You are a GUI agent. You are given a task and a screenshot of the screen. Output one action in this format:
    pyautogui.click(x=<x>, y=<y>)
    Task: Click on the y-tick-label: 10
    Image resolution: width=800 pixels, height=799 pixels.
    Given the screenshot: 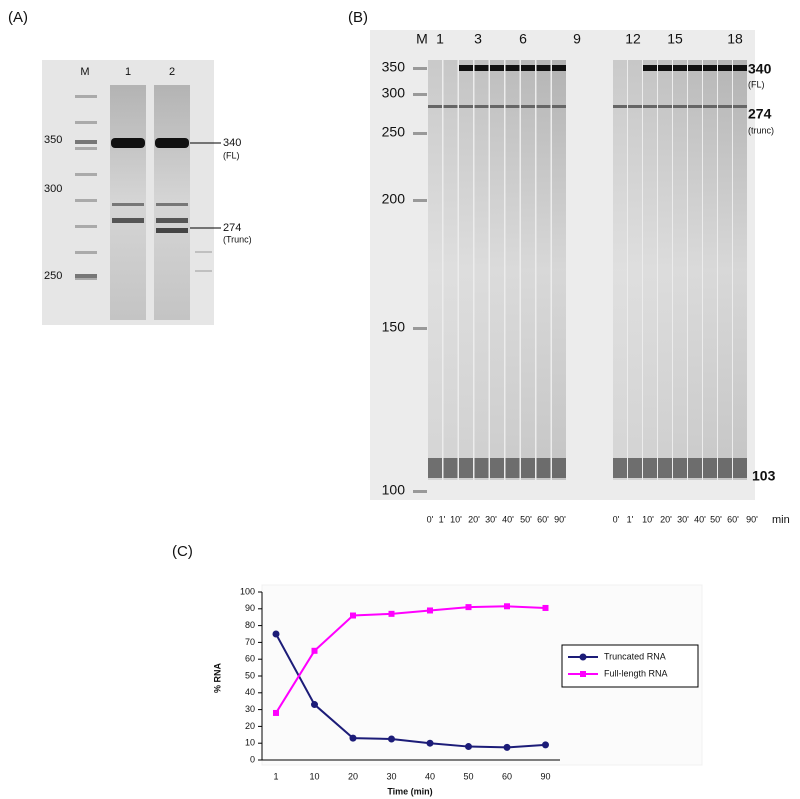 What is the action you would take?
    pyautogui.click(x=250, y=743)
    